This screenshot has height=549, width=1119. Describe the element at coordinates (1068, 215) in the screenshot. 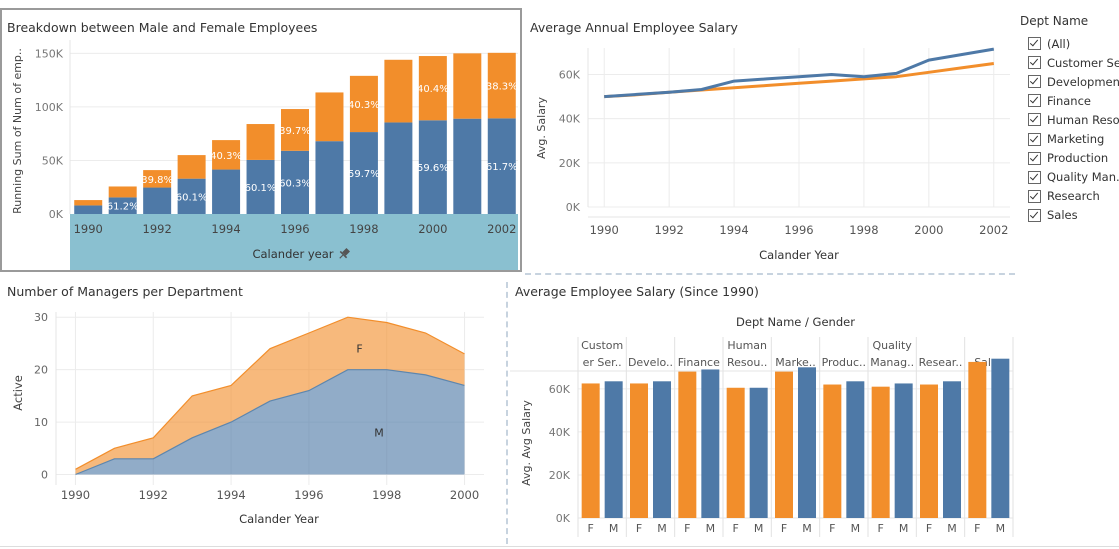

I see `legend-item: Sales` at that location.